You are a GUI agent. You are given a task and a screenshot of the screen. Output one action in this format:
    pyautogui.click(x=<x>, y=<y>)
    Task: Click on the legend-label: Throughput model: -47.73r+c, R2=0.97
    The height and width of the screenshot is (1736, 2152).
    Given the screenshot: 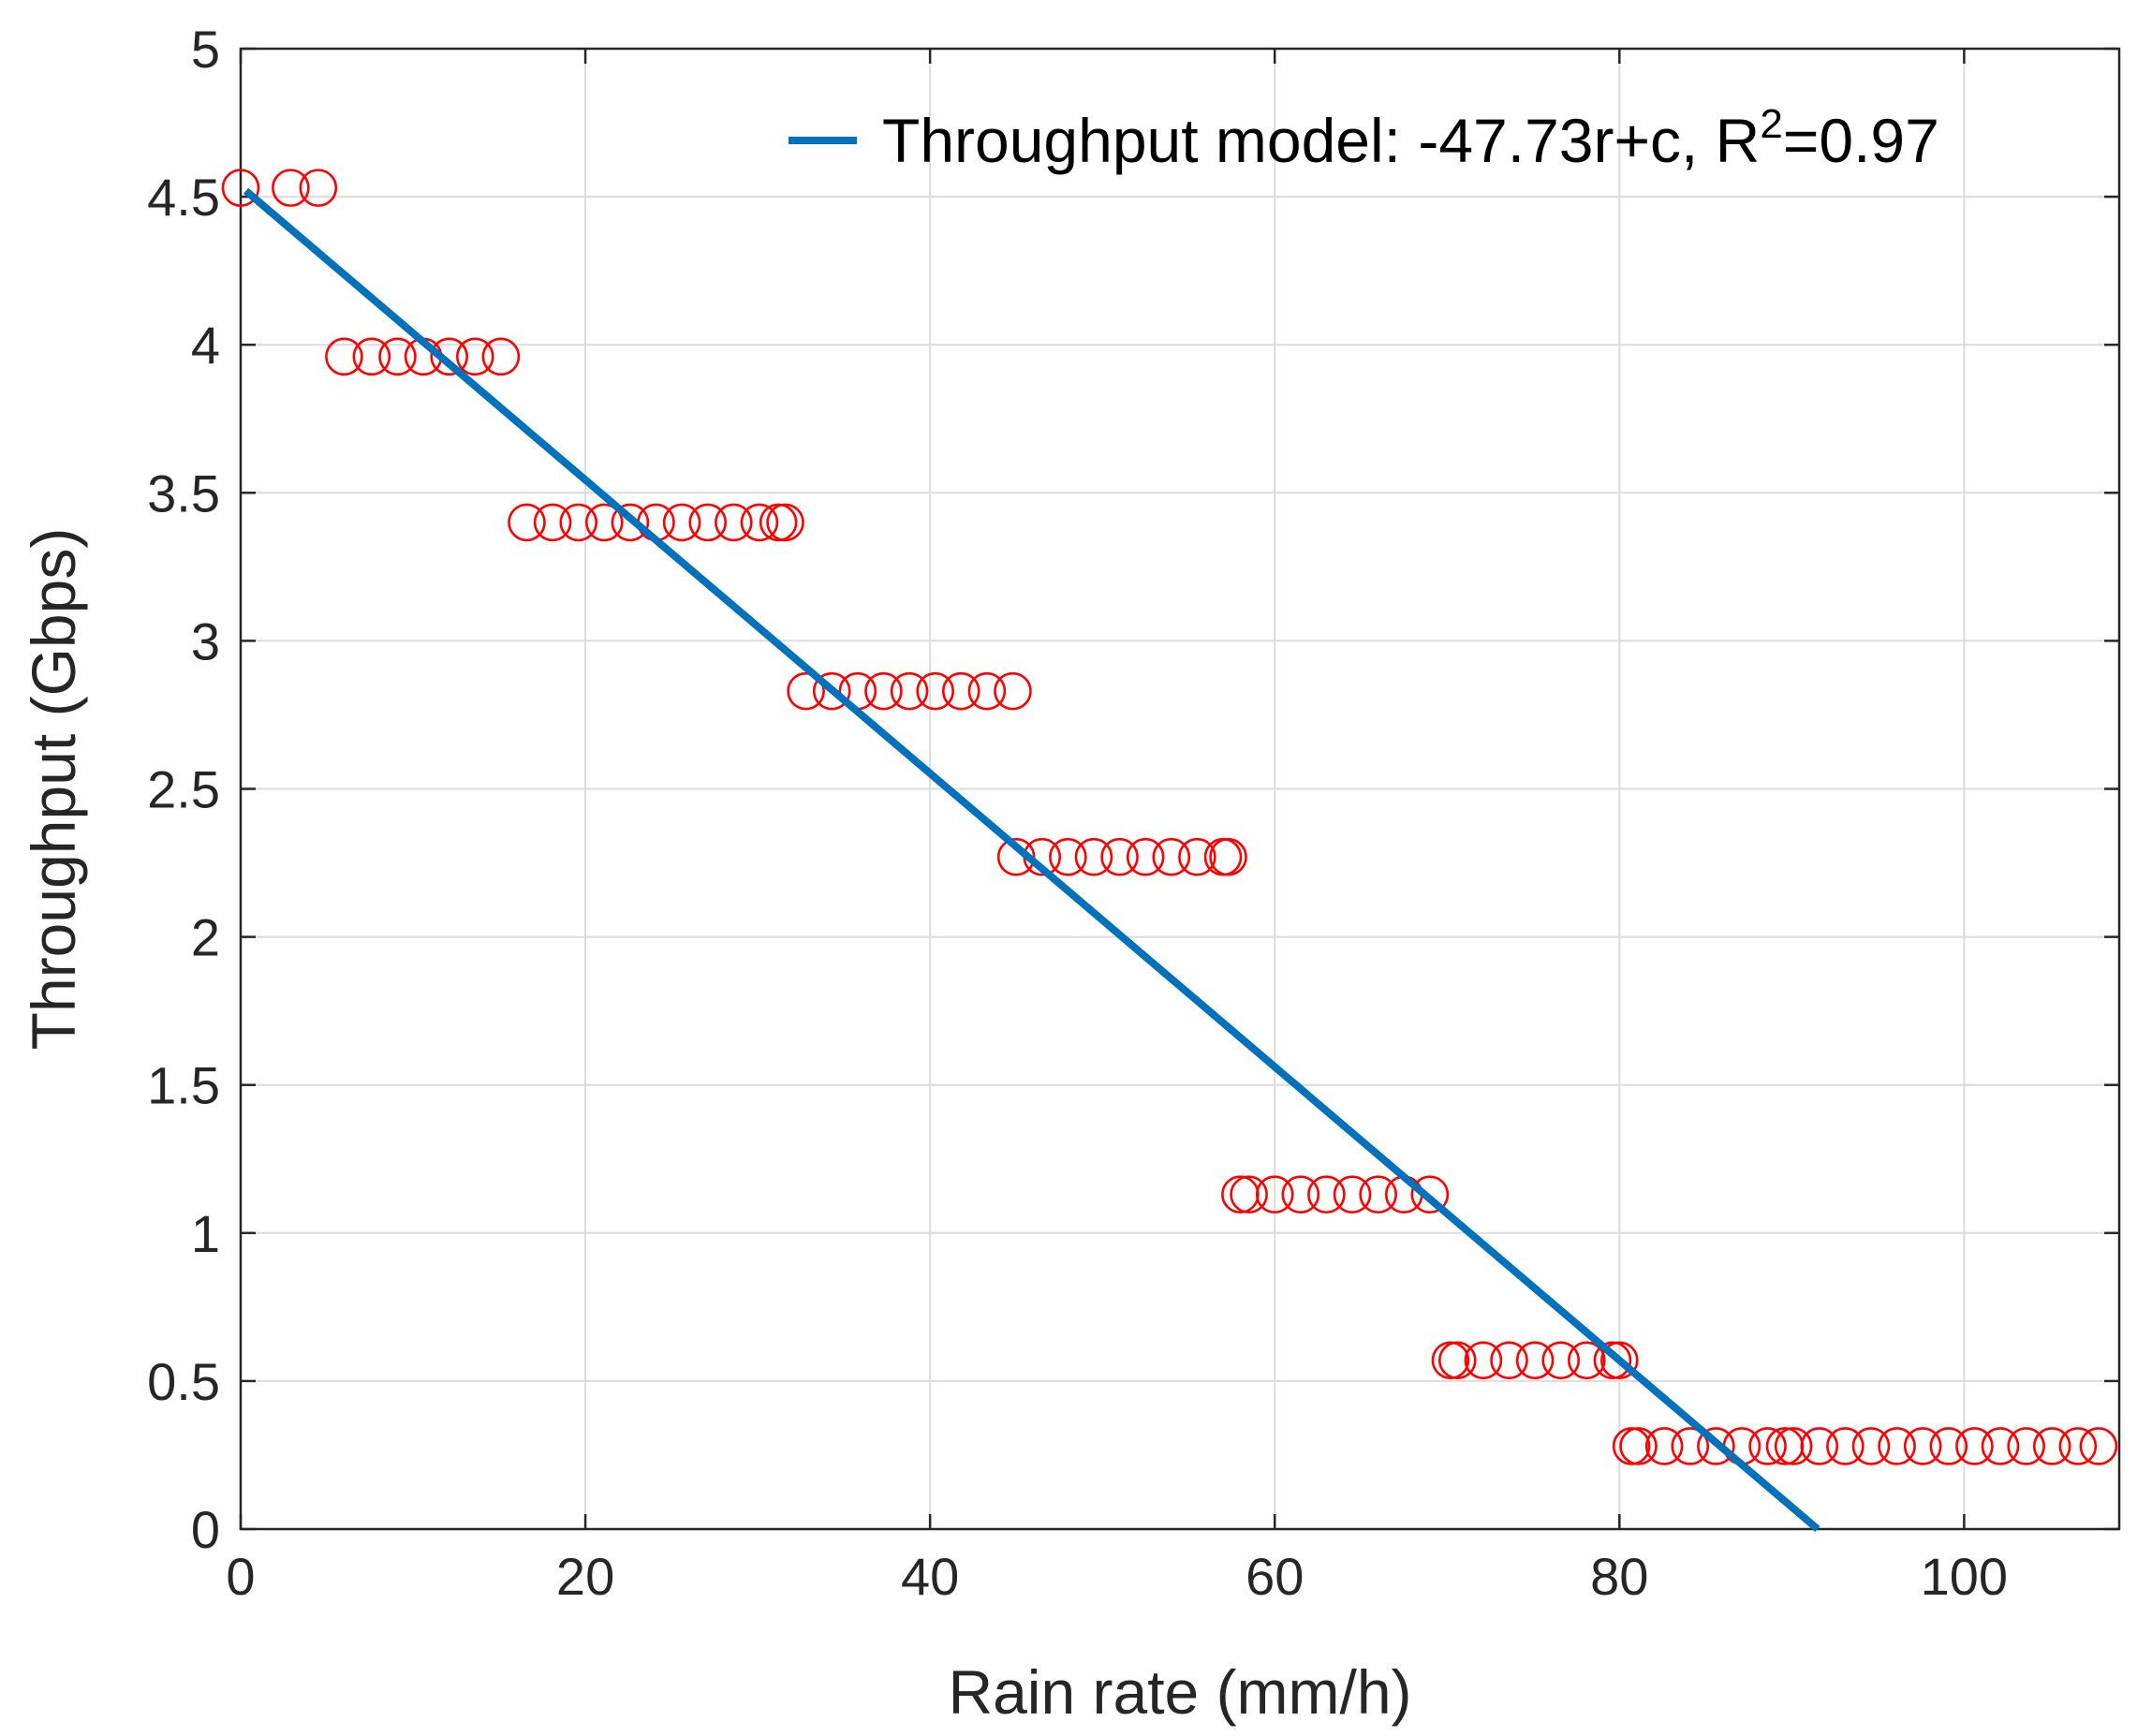 What is the action you would take?
    pyautogui.click(x=1410, y=138)
    